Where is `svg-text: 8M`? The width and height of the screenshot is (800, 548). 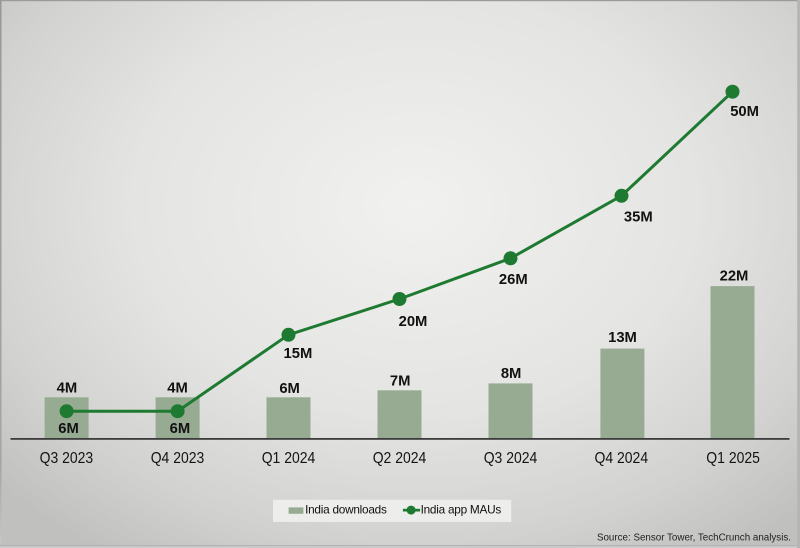
svg-text: 8M is located at coordinates (511, 374).